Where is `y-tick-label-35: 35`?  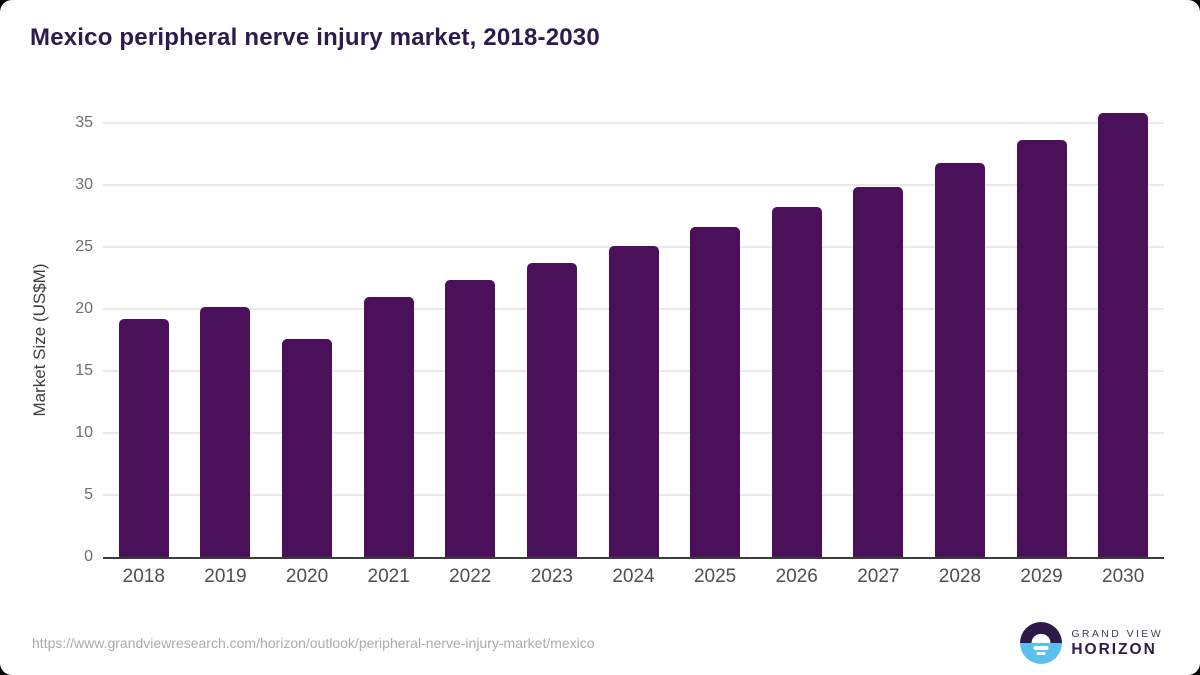 y-tick-label-35: 35 is located at coordinates (84, 122).